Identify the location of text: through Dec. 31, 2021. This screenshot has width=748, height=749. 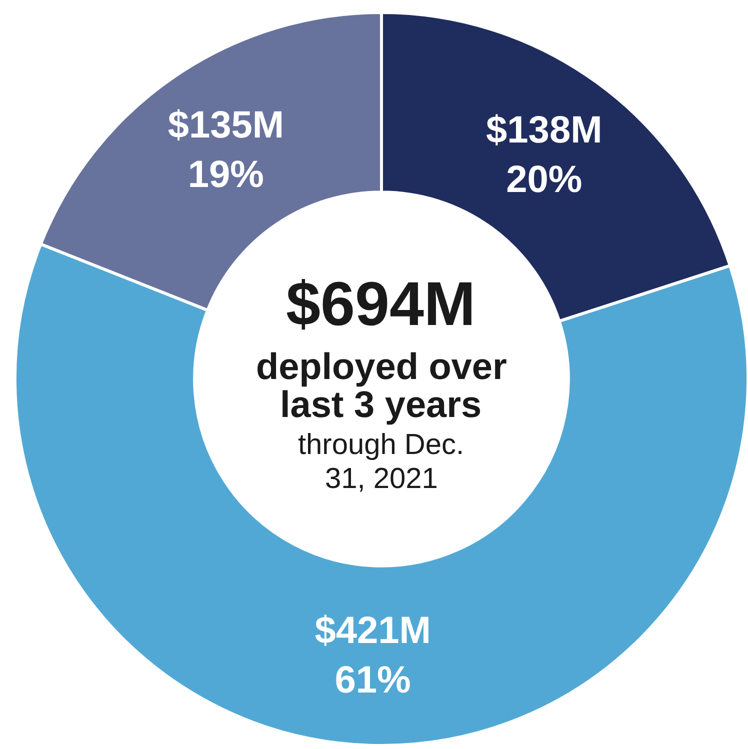
(381, 462).